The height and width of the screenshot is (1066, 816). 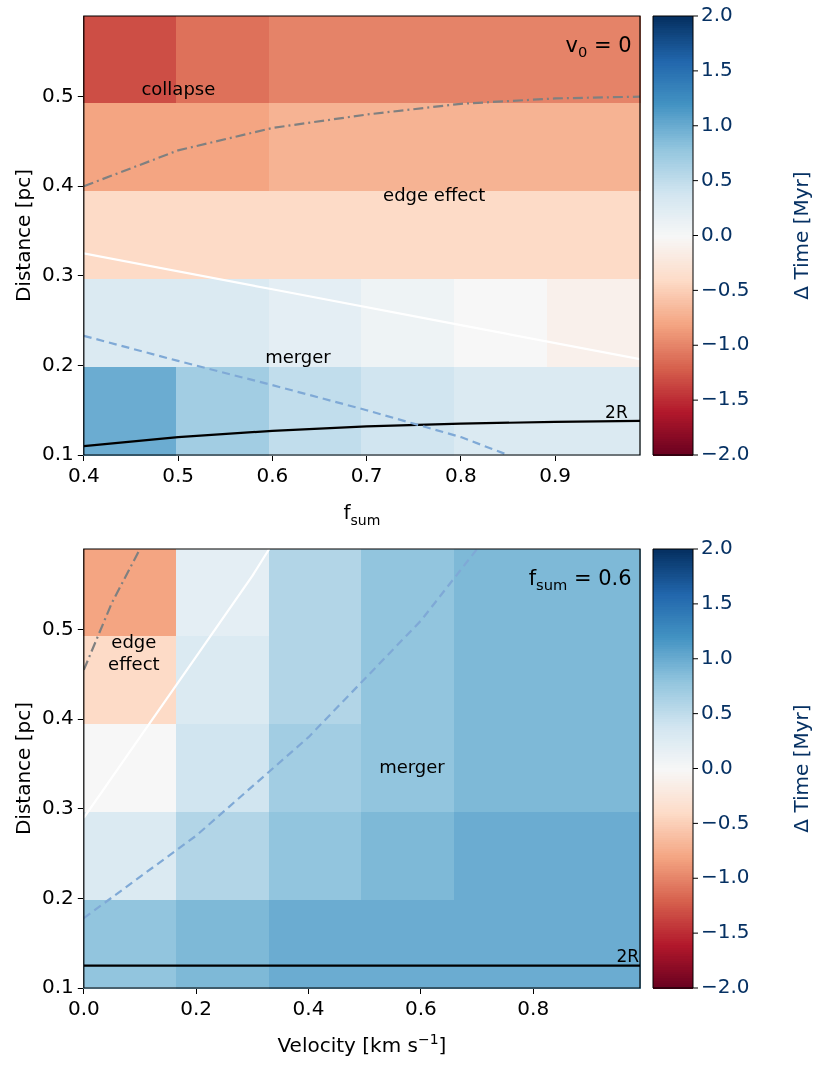 I want to click on x-tick-label: 0.0, so click(x=83, y=1008).